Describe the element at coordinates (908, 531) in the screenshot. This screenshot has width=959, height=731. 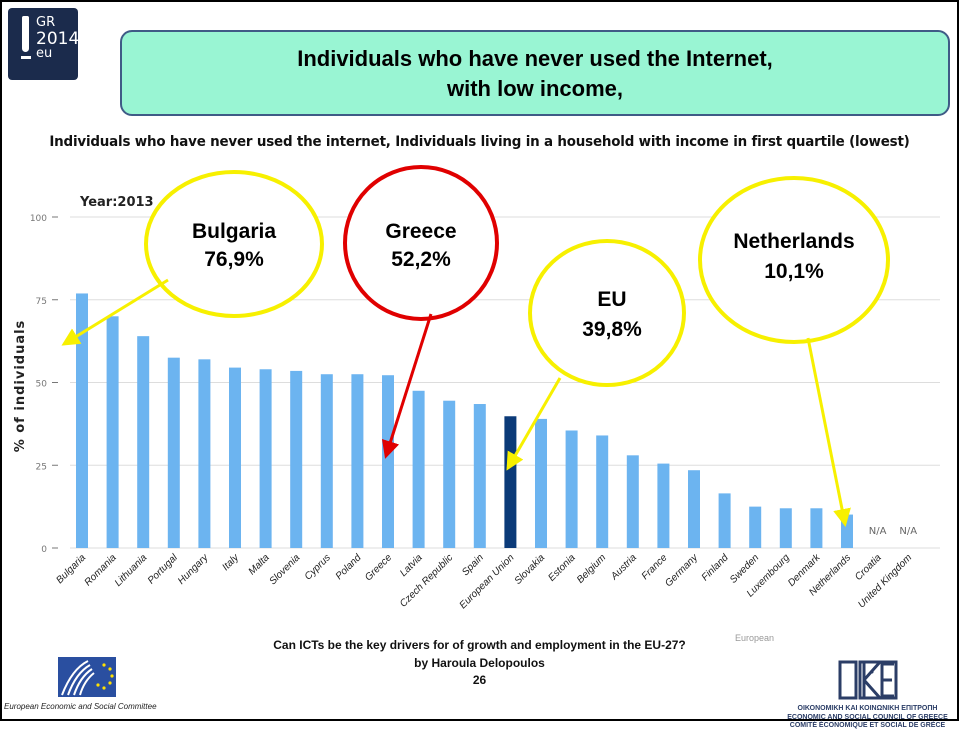
I see `na-label-united-kingdom: N/A` at that location.